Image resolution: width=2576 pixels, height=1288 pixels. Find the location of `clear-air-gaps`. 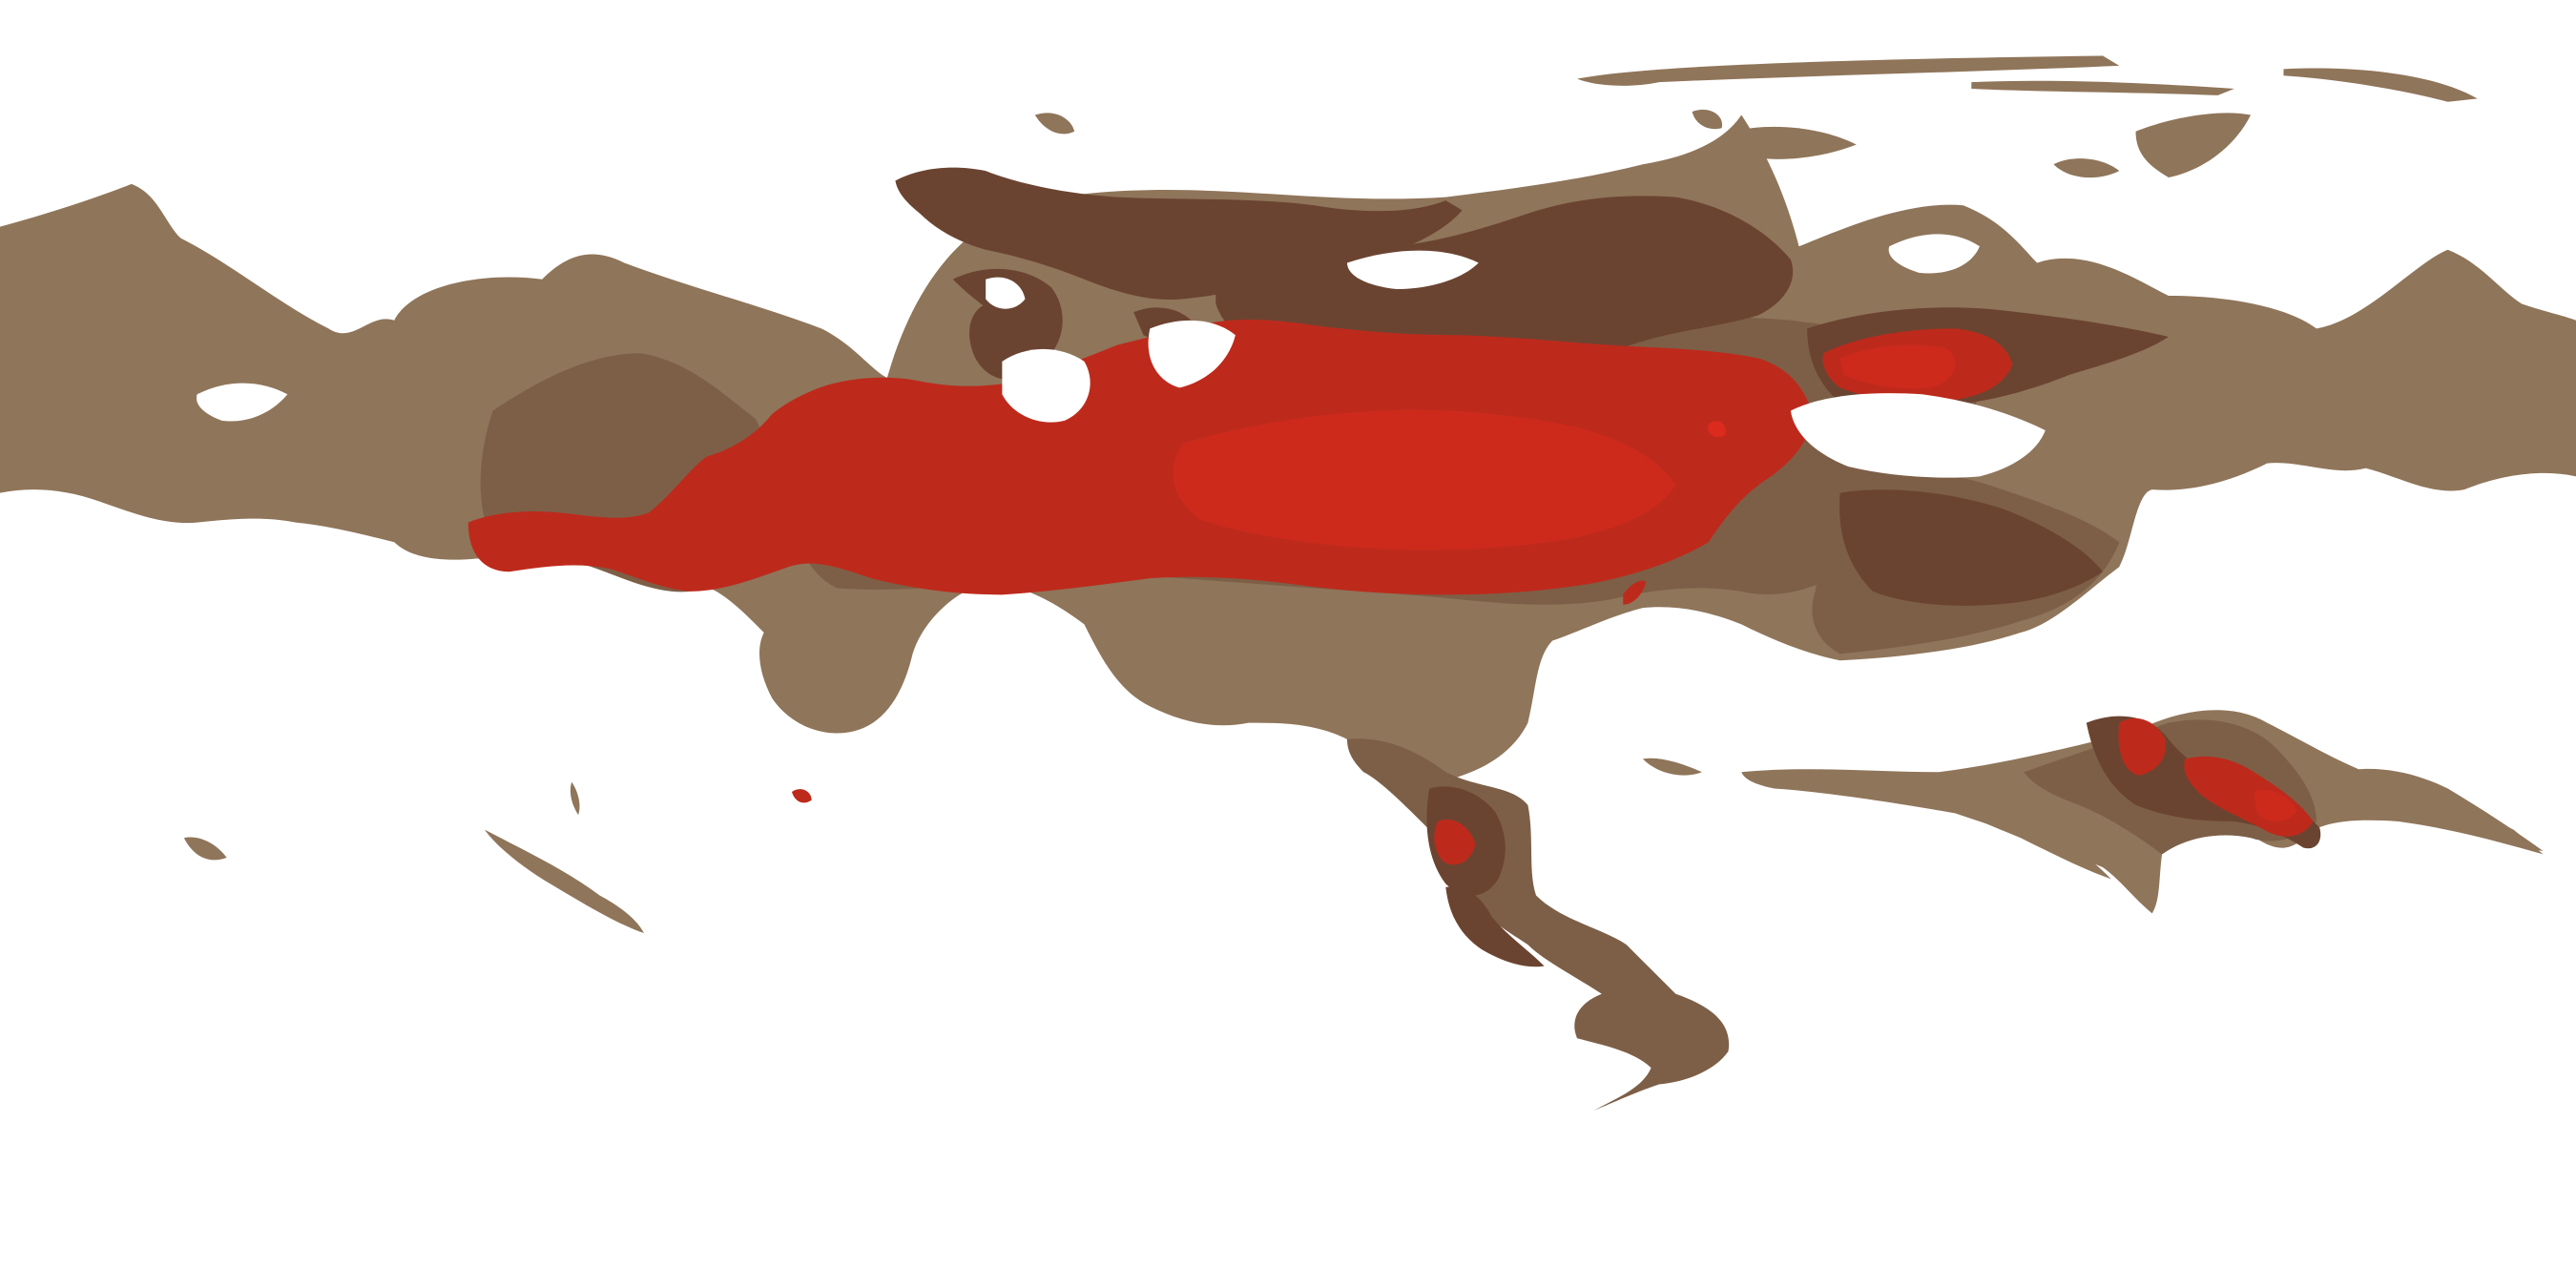

clear-air-gaps is located at coordinates (1121, 356).